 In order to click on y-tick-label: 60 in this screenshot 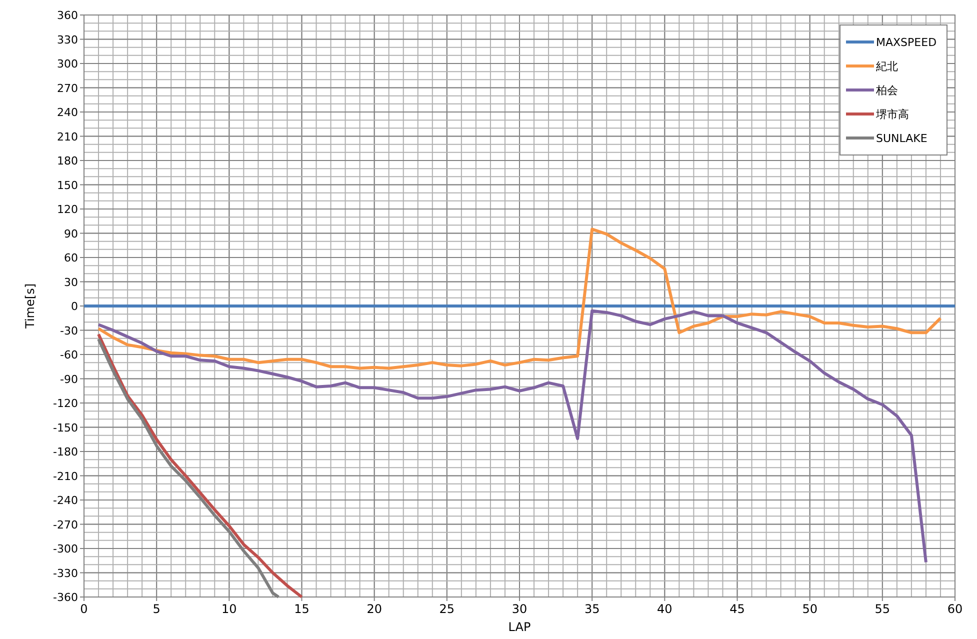, I will do `click(71, 258)`.